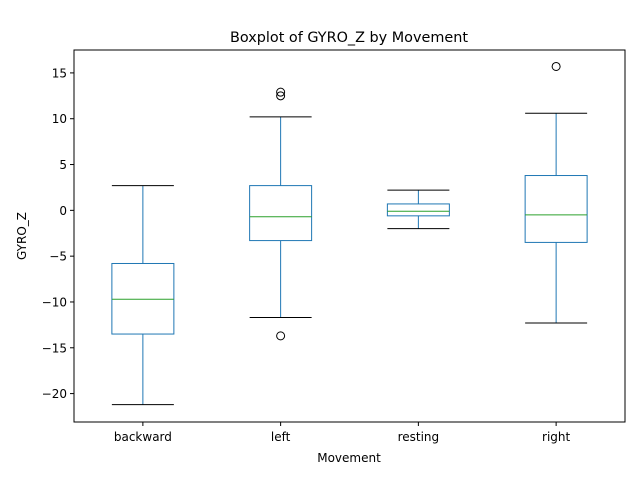 Image resolution: width=640 pixels, height=480 pixels. I want to click on y-tick-label: −5, so click(58, 257).